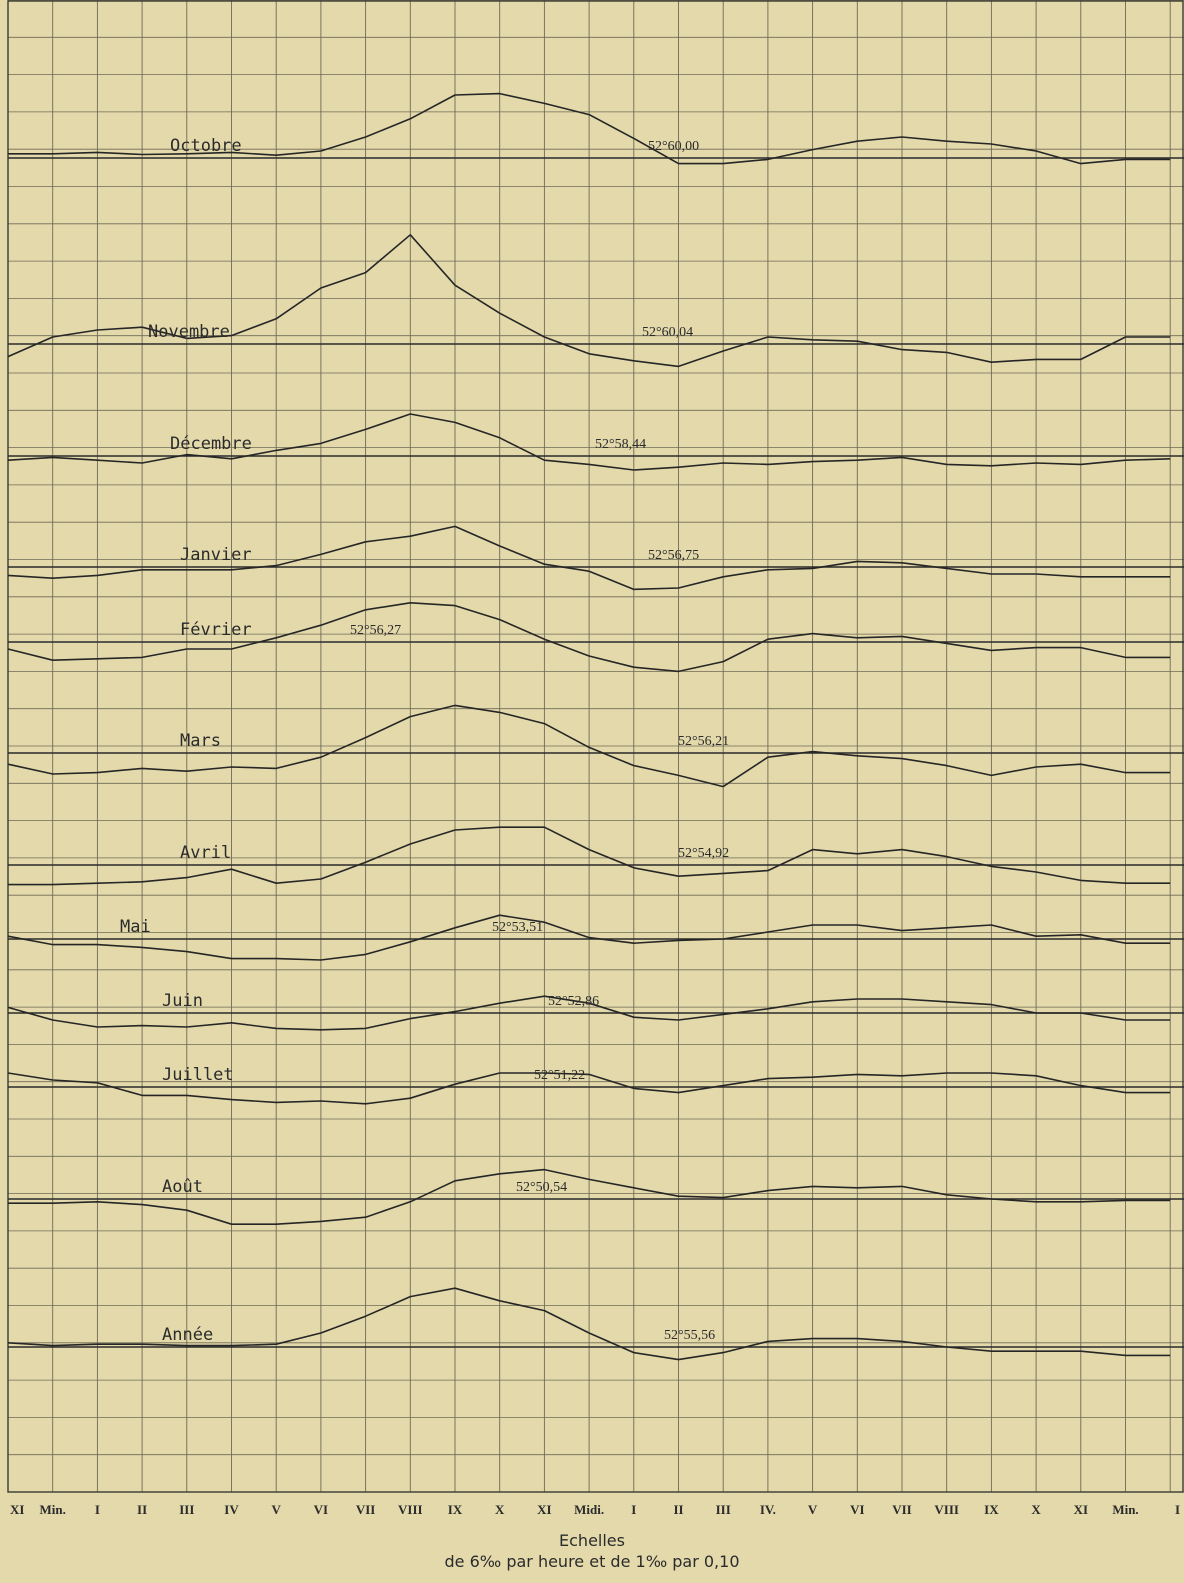 This screenshot has width=1184, height=1583. I want to click on series-mean-value-8: 52°52,86, so click(573, 1001).